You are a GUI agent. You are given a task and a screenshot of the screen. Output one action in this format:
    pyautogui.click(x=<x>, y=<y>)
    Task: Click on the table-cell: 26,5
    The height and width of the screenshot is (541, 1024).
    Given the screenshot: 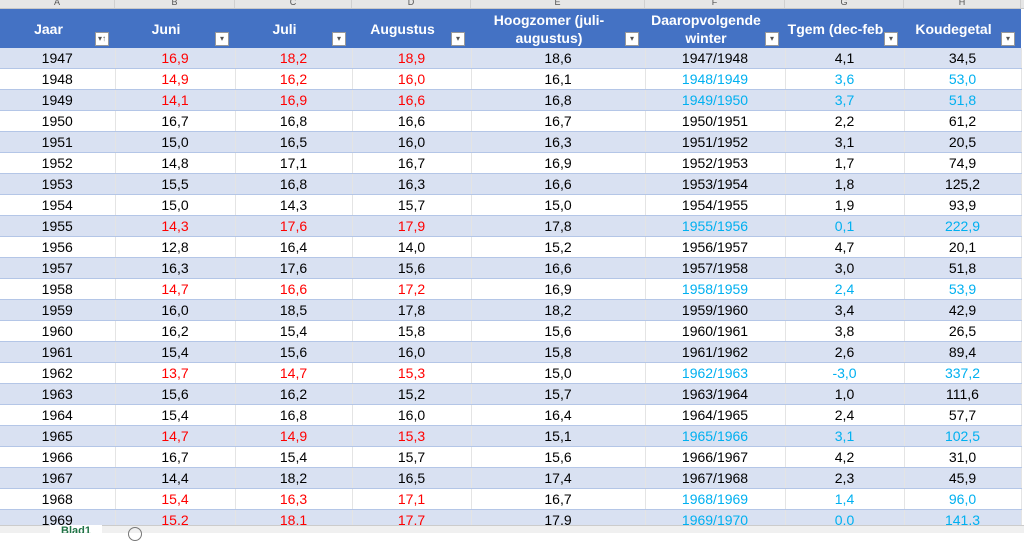 What is the action you would take?
    pyautogui.click(x=963, y=331)
    